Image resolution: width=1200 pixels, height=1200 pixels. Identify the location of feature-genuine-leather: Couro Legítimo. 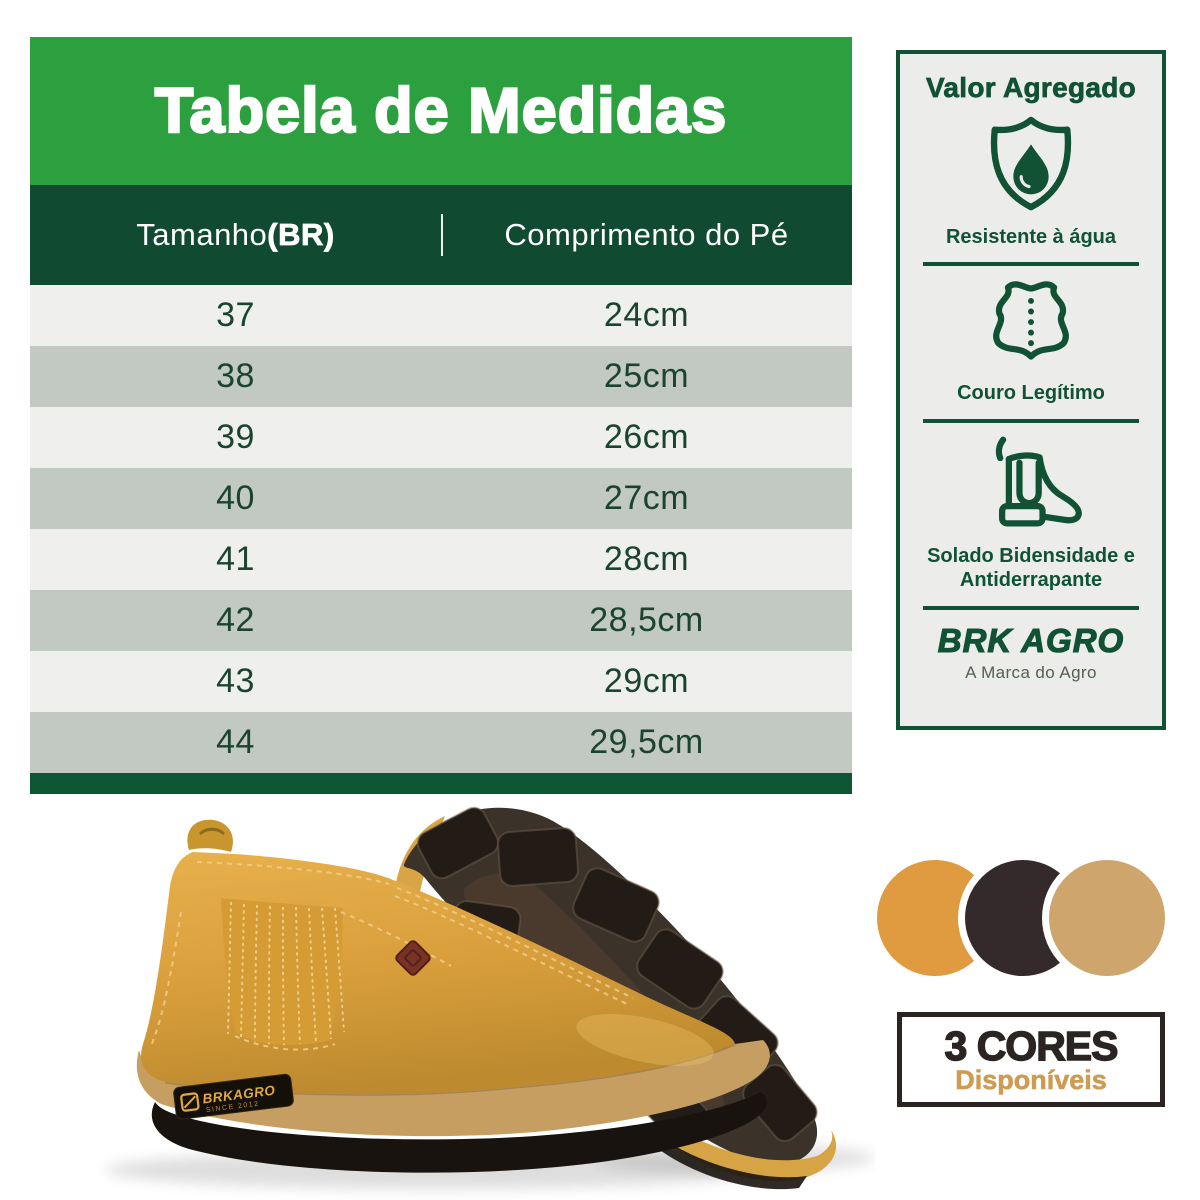
(1031, 344).